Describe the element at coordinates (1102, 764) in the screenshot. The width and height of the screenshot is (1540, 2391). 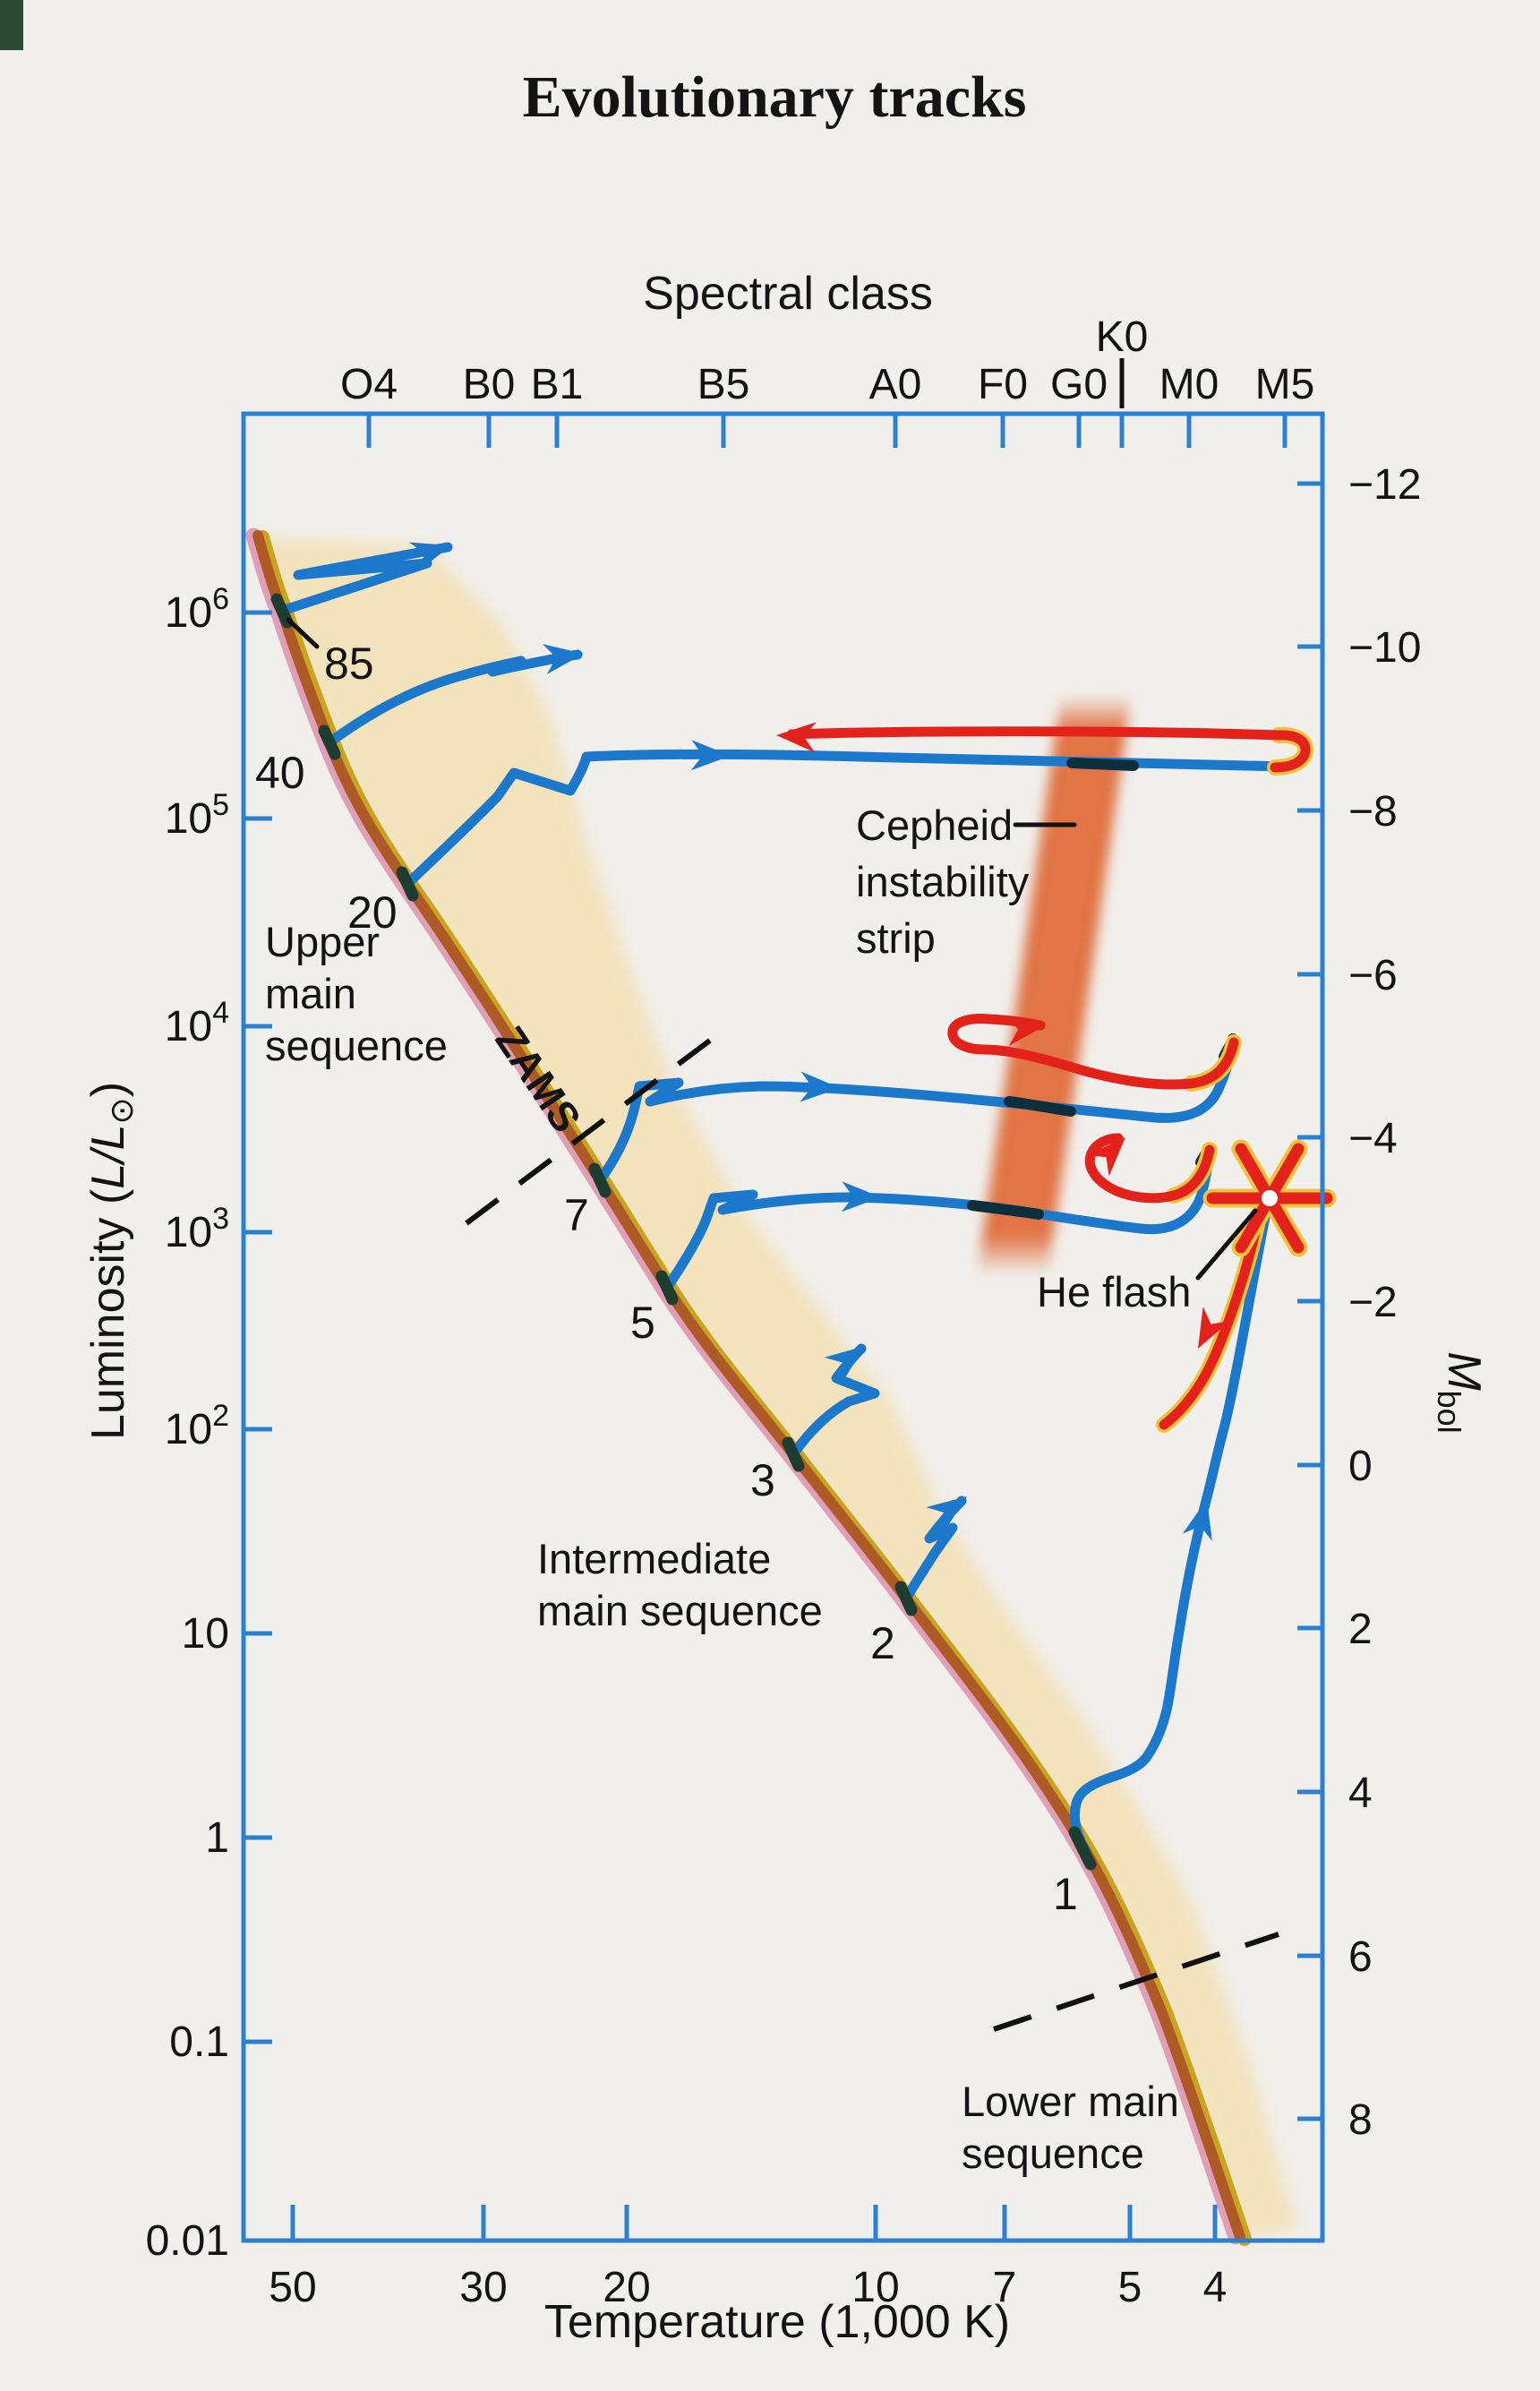
I see `slow-segment-20msun` at that location.